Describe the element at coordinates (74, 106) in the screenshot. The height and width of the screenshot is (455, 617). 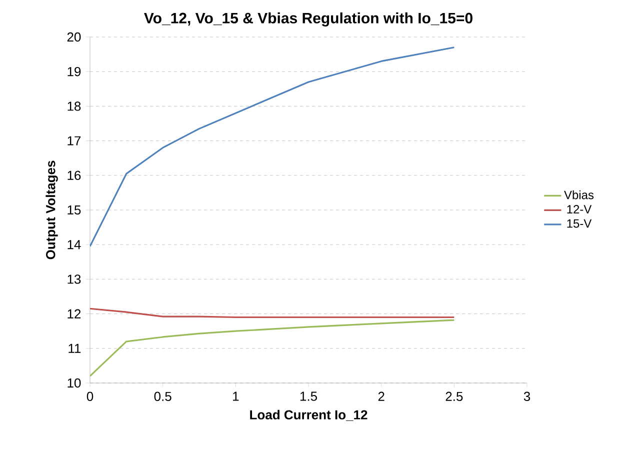
I see `y-tick-label: 18` at that location.